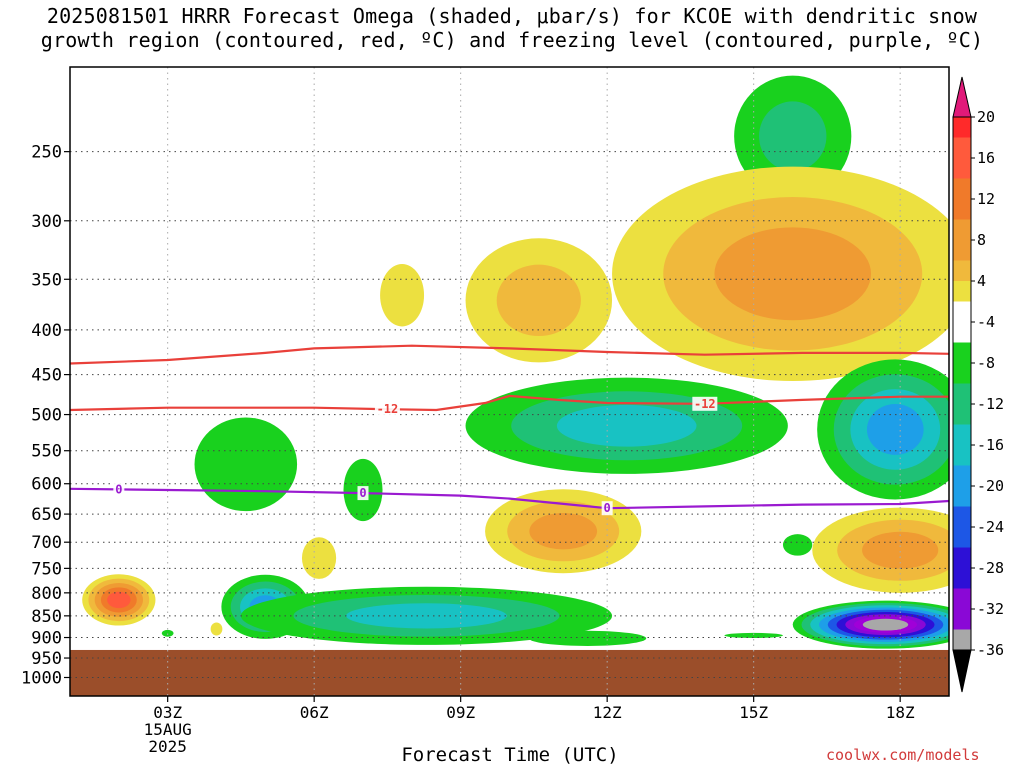 The height and width of the screenshot is (768, 1024). What do you see at coordinates (983, 322) in the screenshot?
I see `colorbar-tick--4: -4` at bounding box center [983, 322].